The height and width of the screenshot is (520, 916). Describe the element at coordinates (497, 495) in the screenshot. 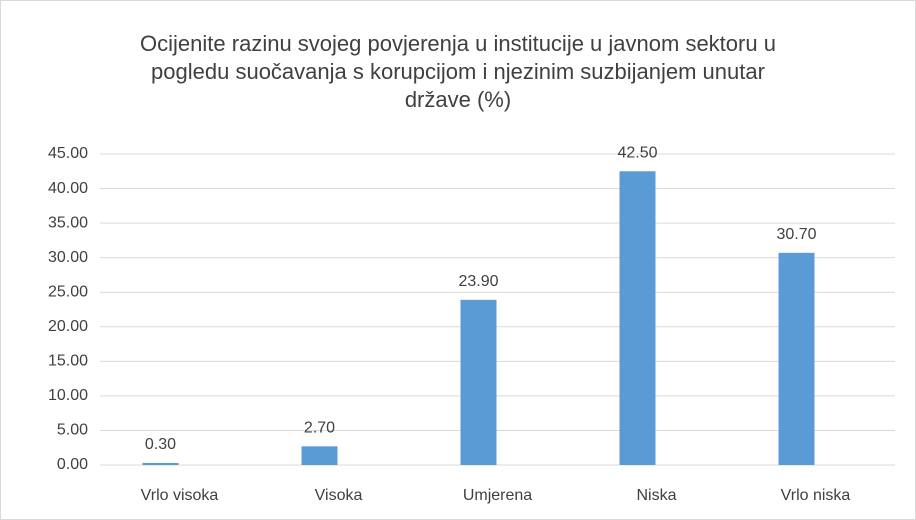

I see `x-tick-label: Umjerena` at that location.